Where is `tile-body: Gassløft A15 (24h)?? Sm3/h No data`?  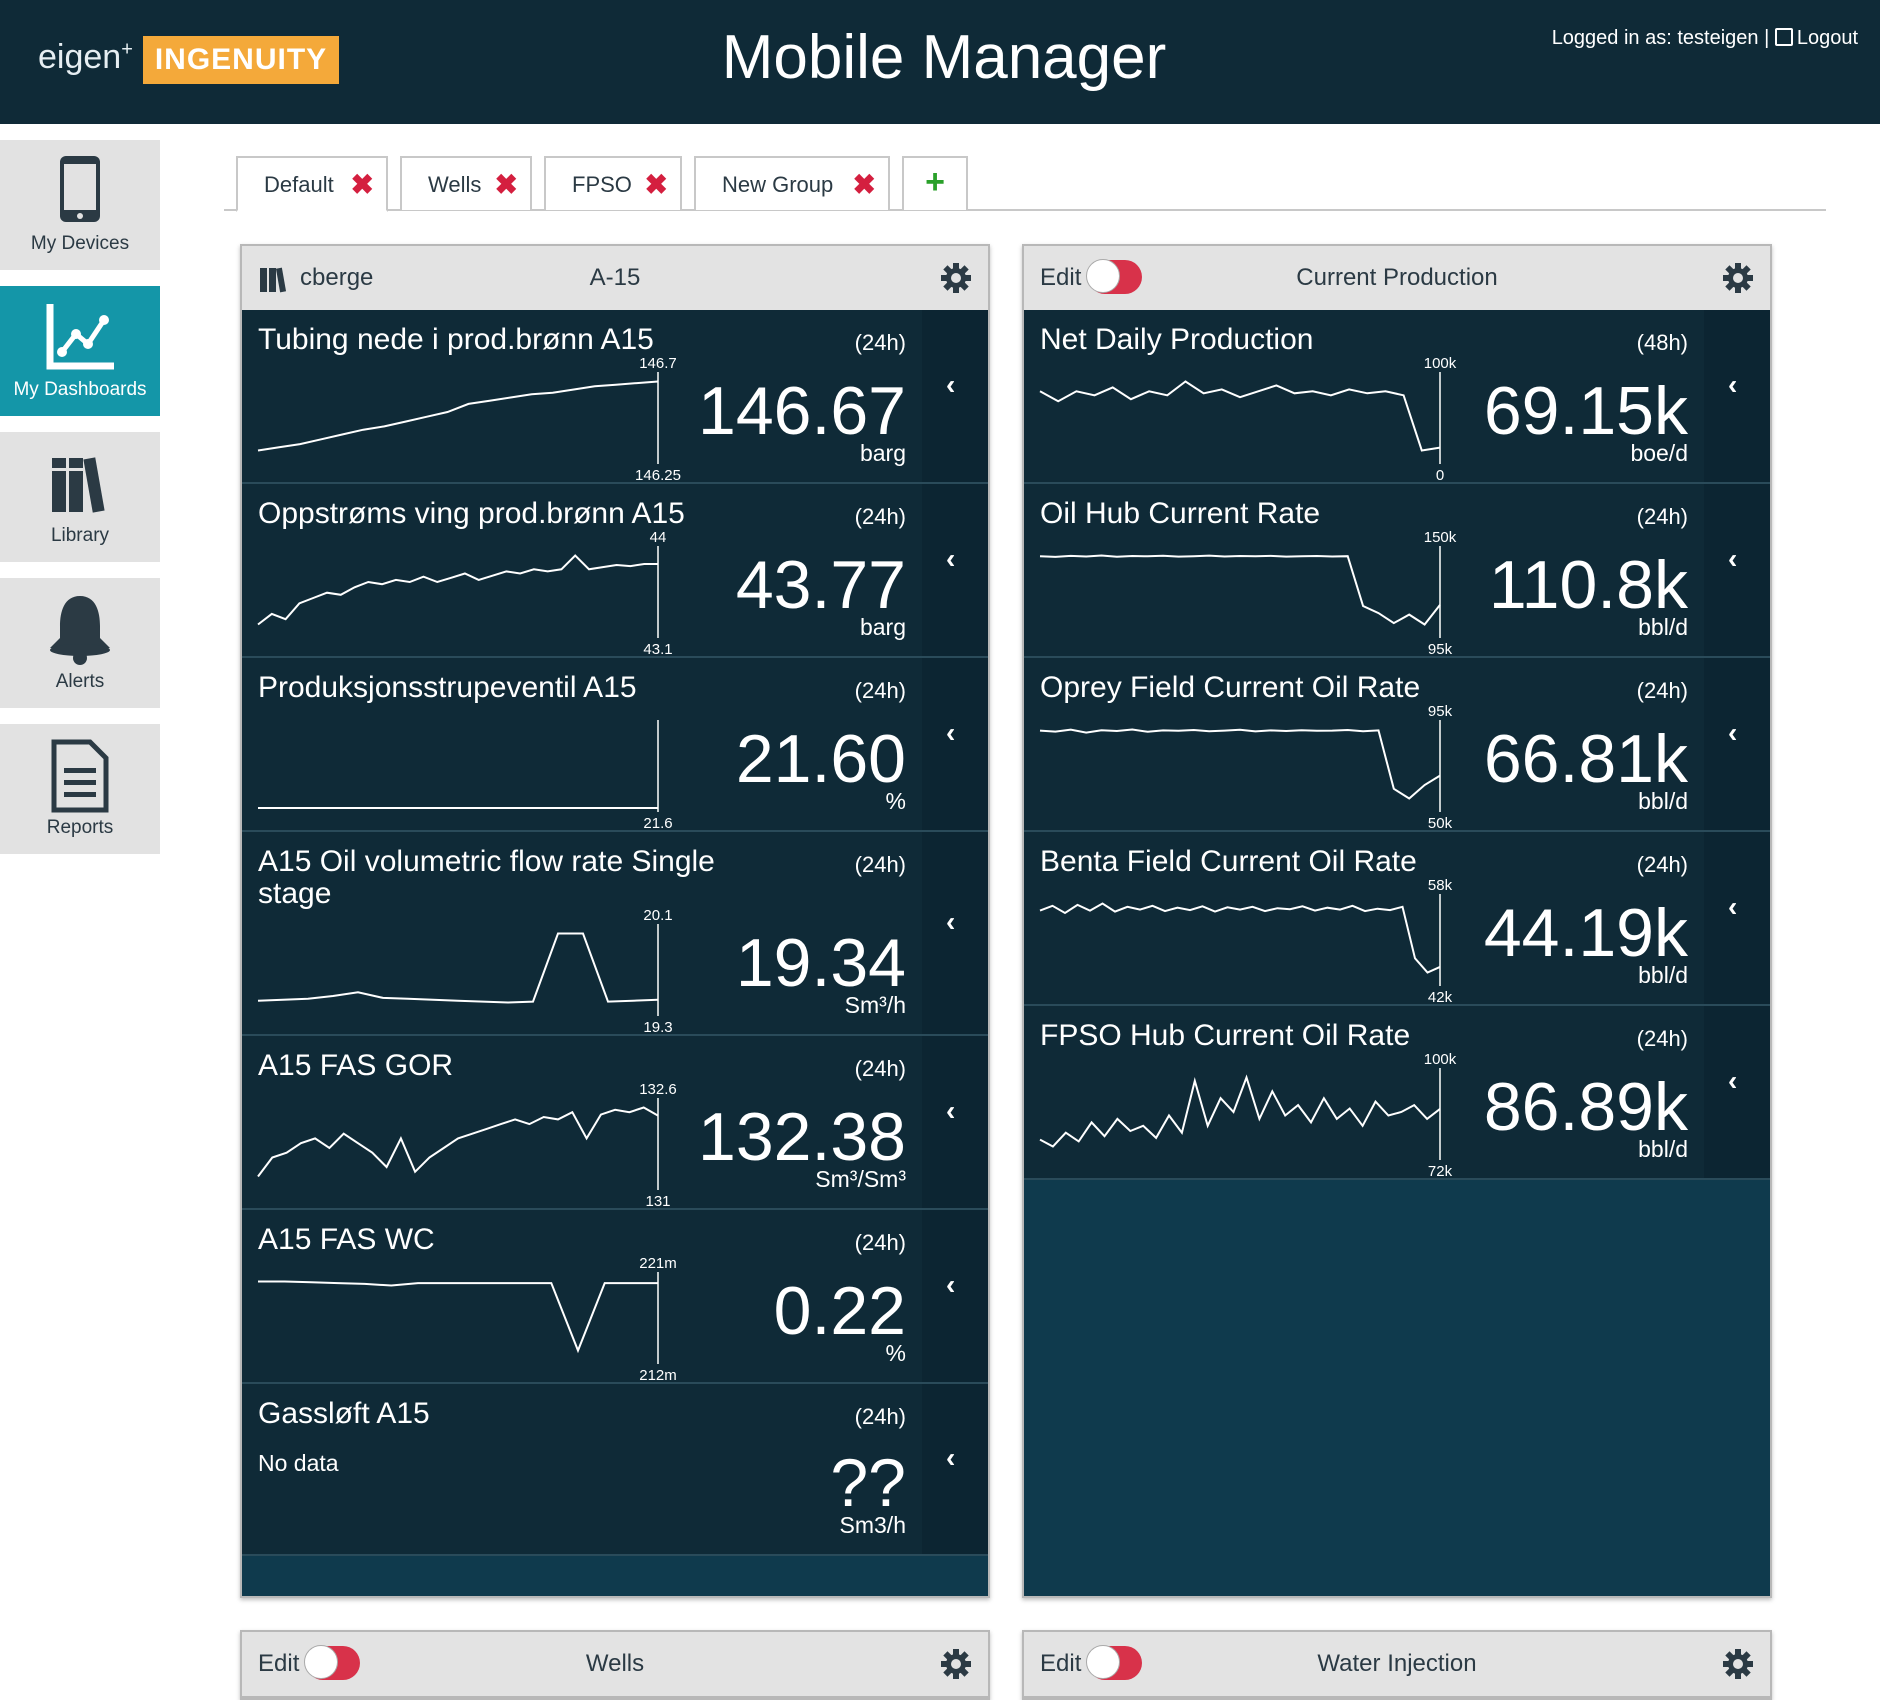 tile-body: Gassløft A15 (24h)?? Sm3/h No data is located at coordinates (582, 1469).